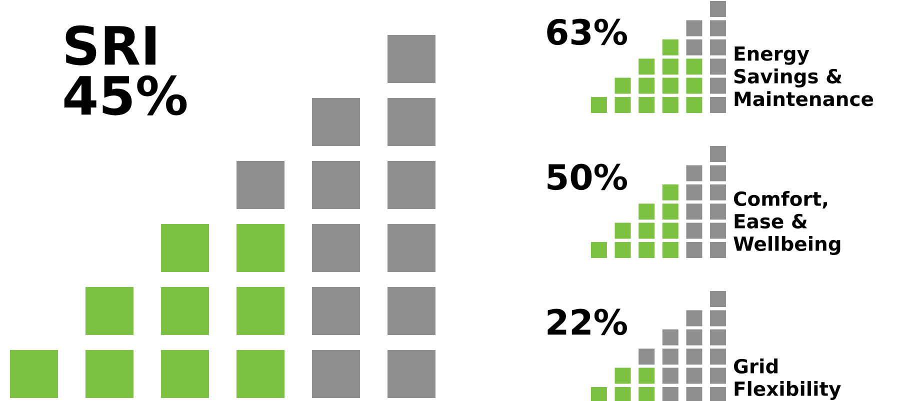 Image resolution: width=904 pixels, height=401 pixels. Describe the element at coordinates (787, 223) in the screenshot. I see `text: Comfort, Ease & Wellbeing` at that location.